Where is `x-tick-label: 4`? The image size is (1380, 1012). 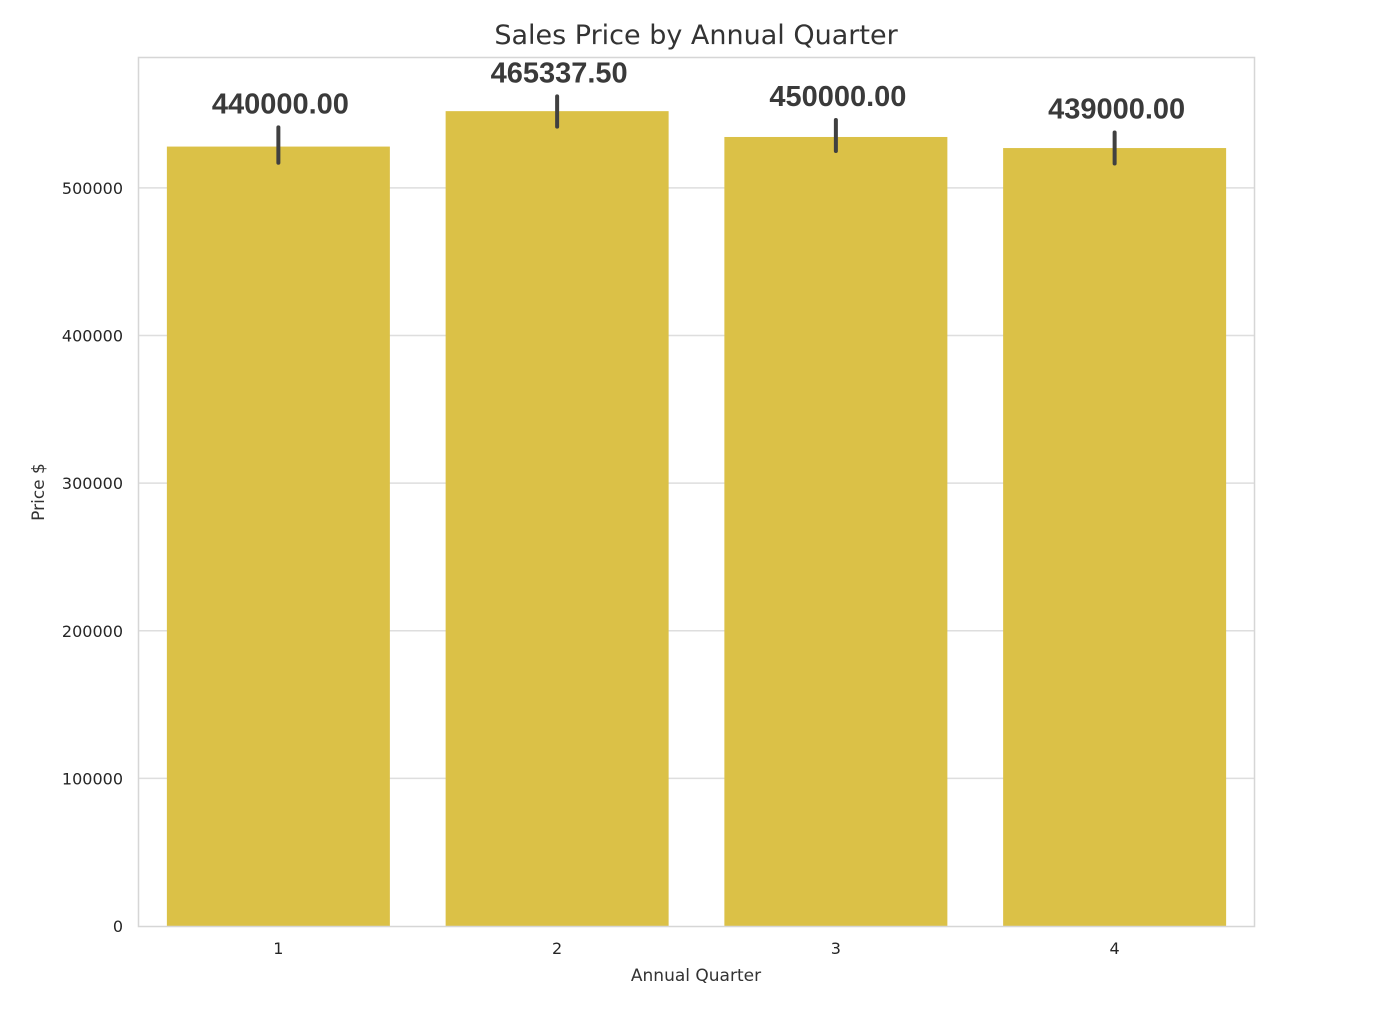 x-tick-label: 4 is located at coordinates (1115, 948).